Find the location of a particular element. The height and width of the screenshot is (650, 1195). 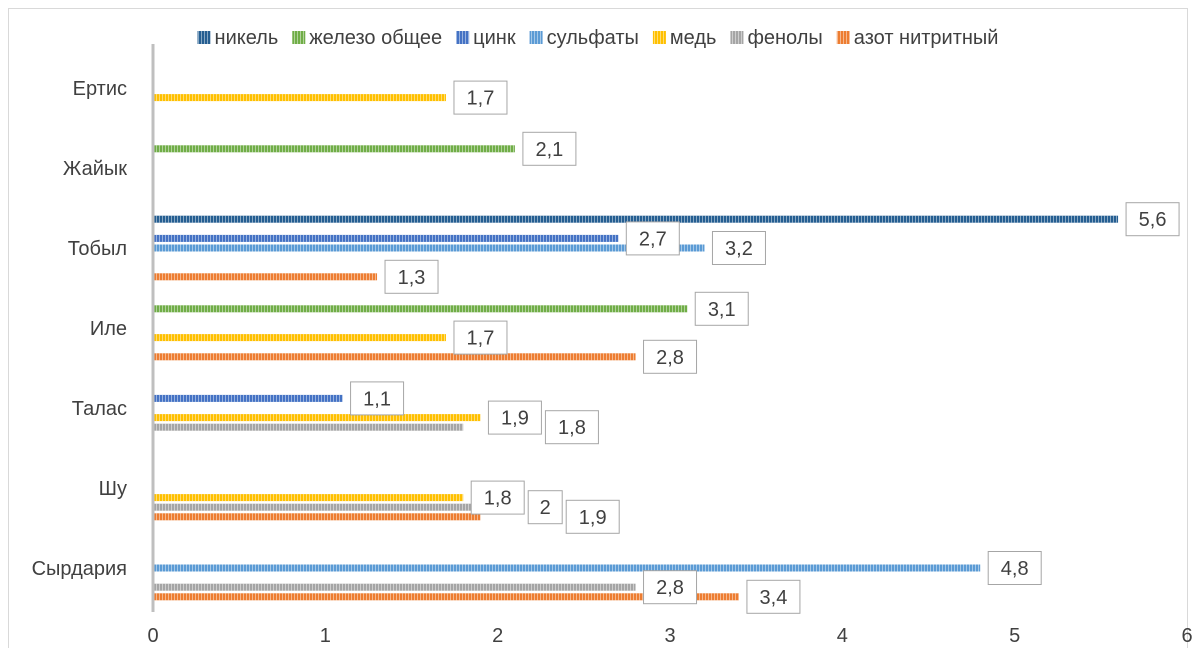

data-label-железо-общее-3: 3,1 is located at coordinates (721, 308).